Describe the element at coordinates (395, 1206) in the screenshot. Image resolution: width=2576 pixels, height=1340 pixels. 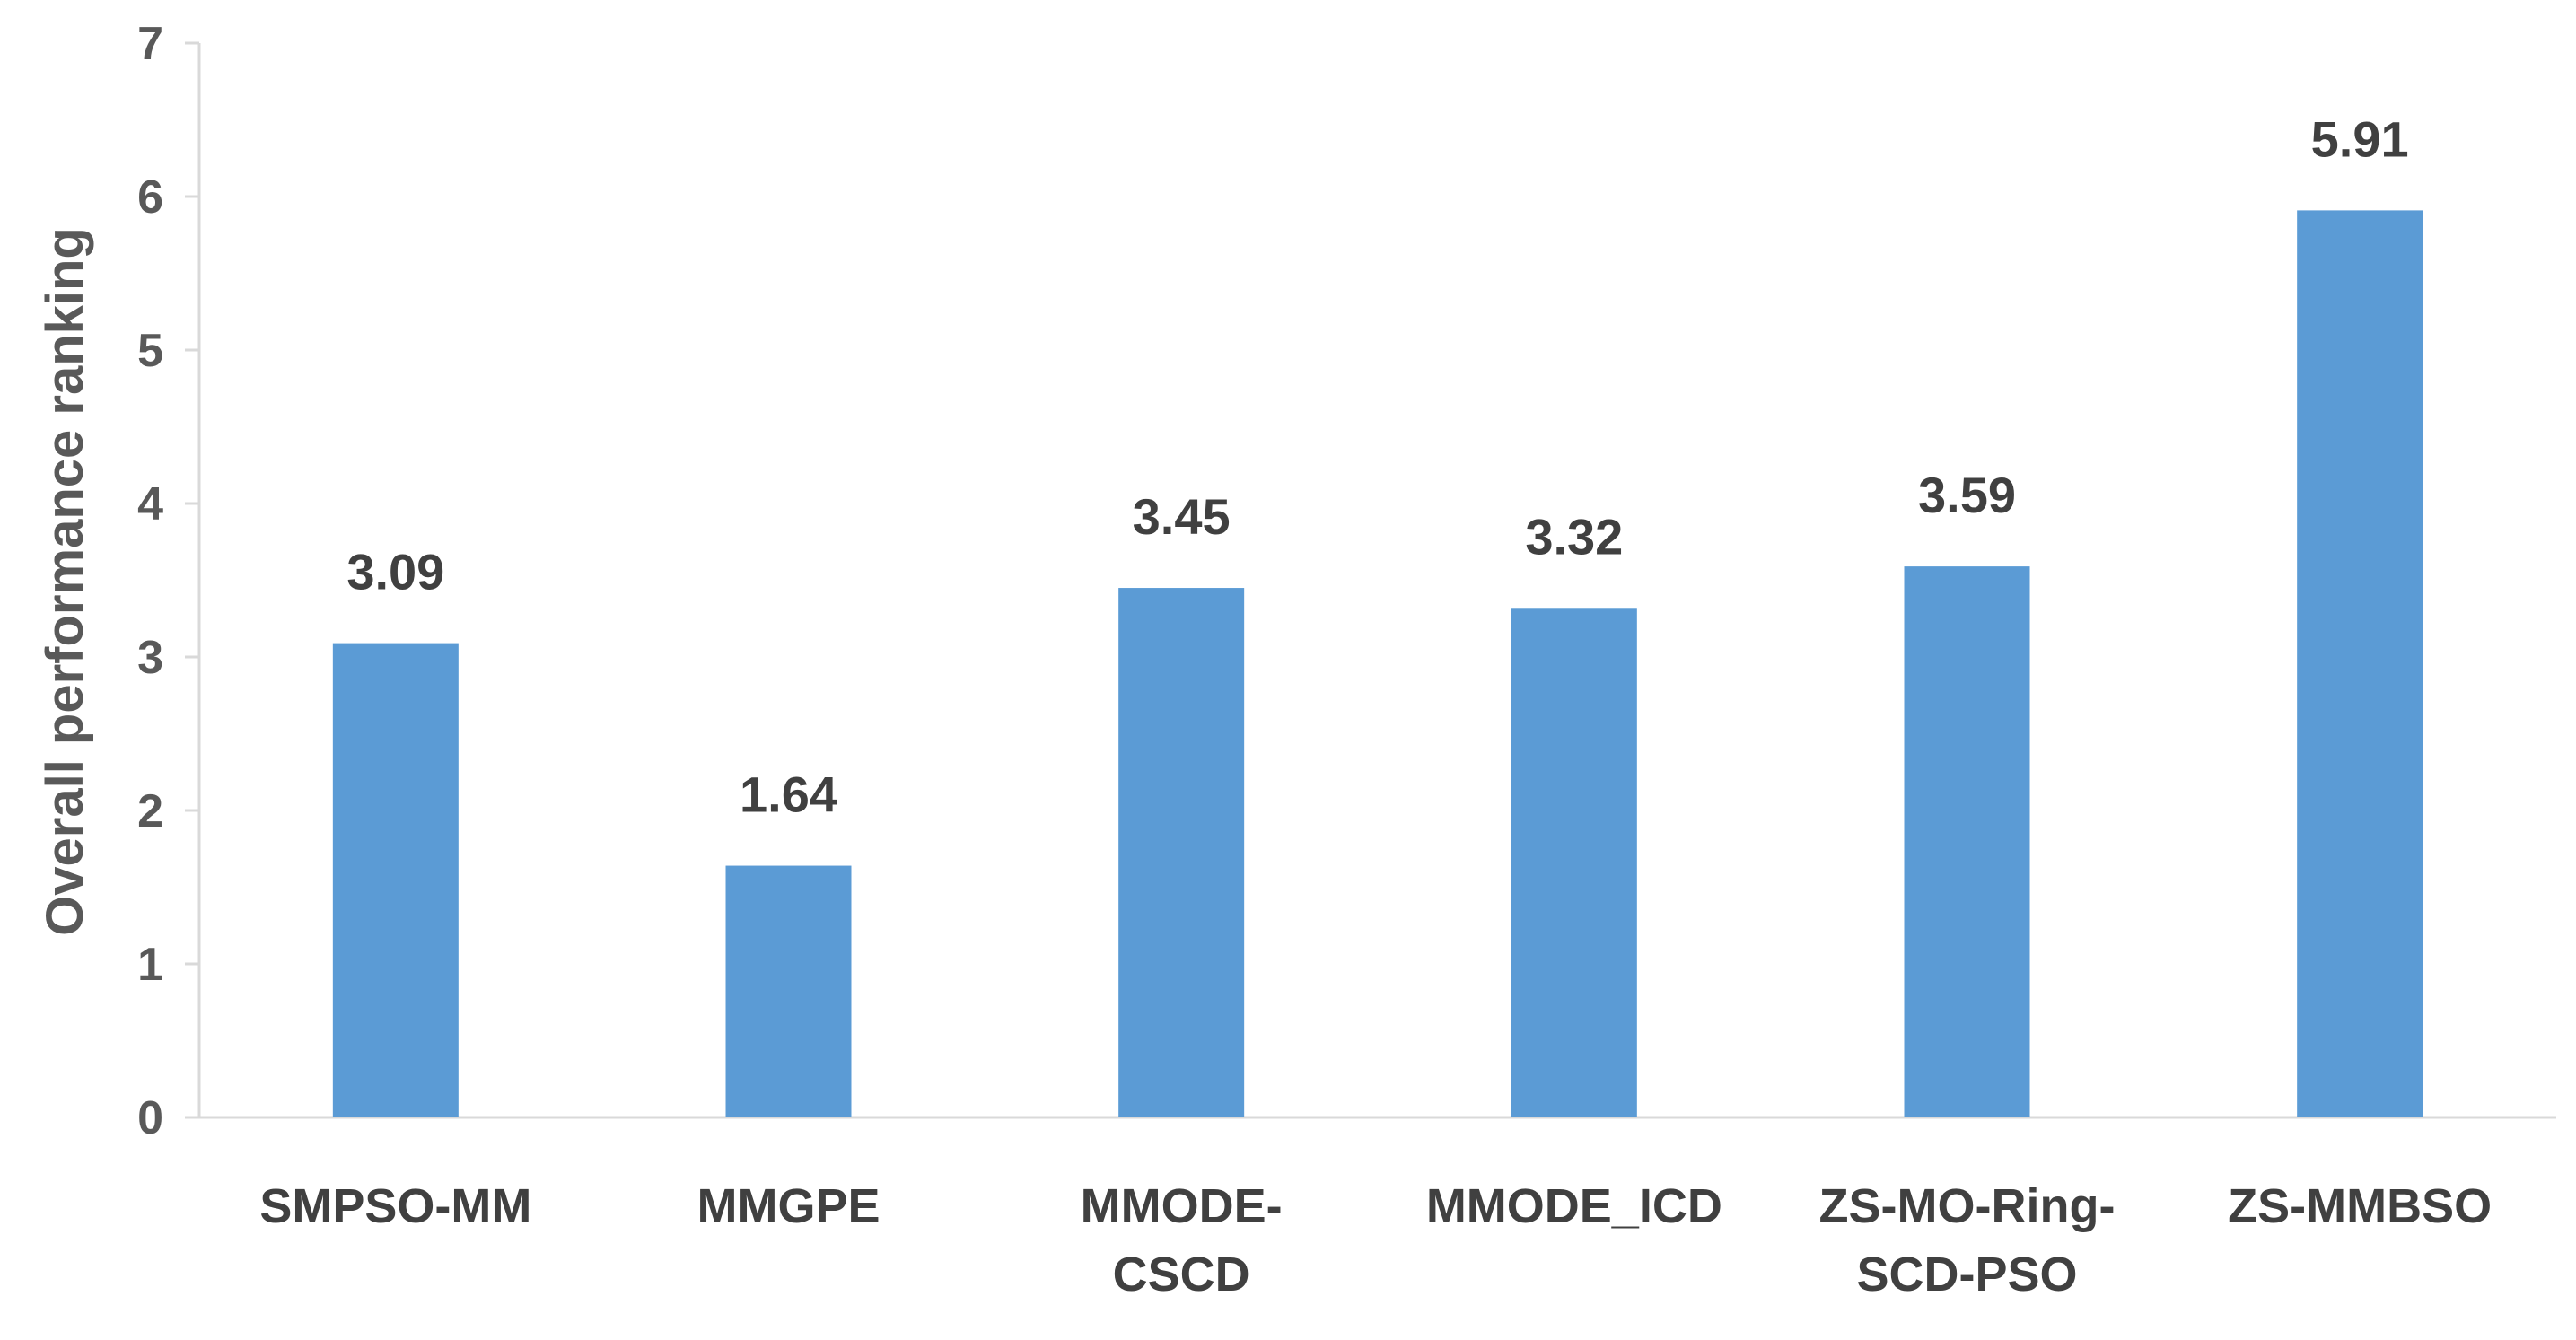
I see `x-category-label: SMPSO-MM` at that location.